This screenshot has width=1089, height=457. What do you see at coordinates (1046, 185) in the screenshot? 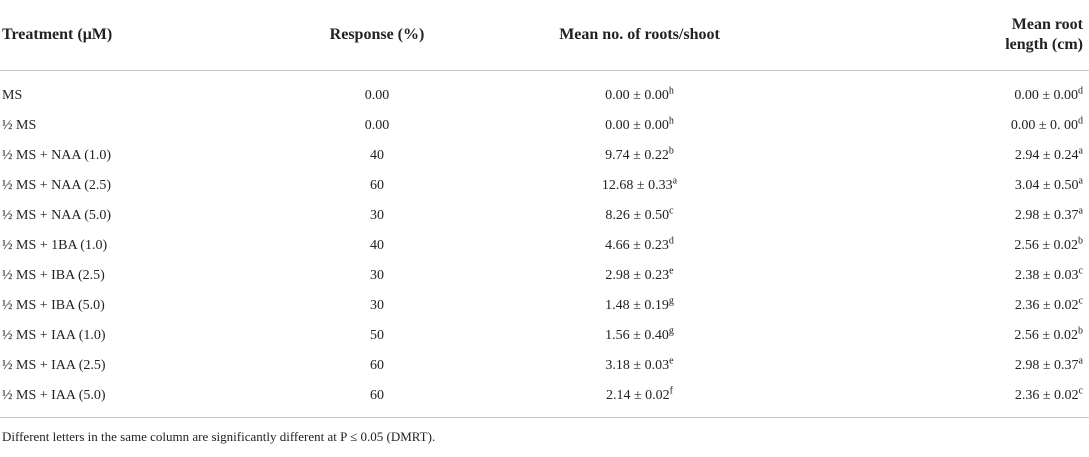
I see `cell-root-length-value: 3.04 ± 0.50` at bounding box center [1046, 185].